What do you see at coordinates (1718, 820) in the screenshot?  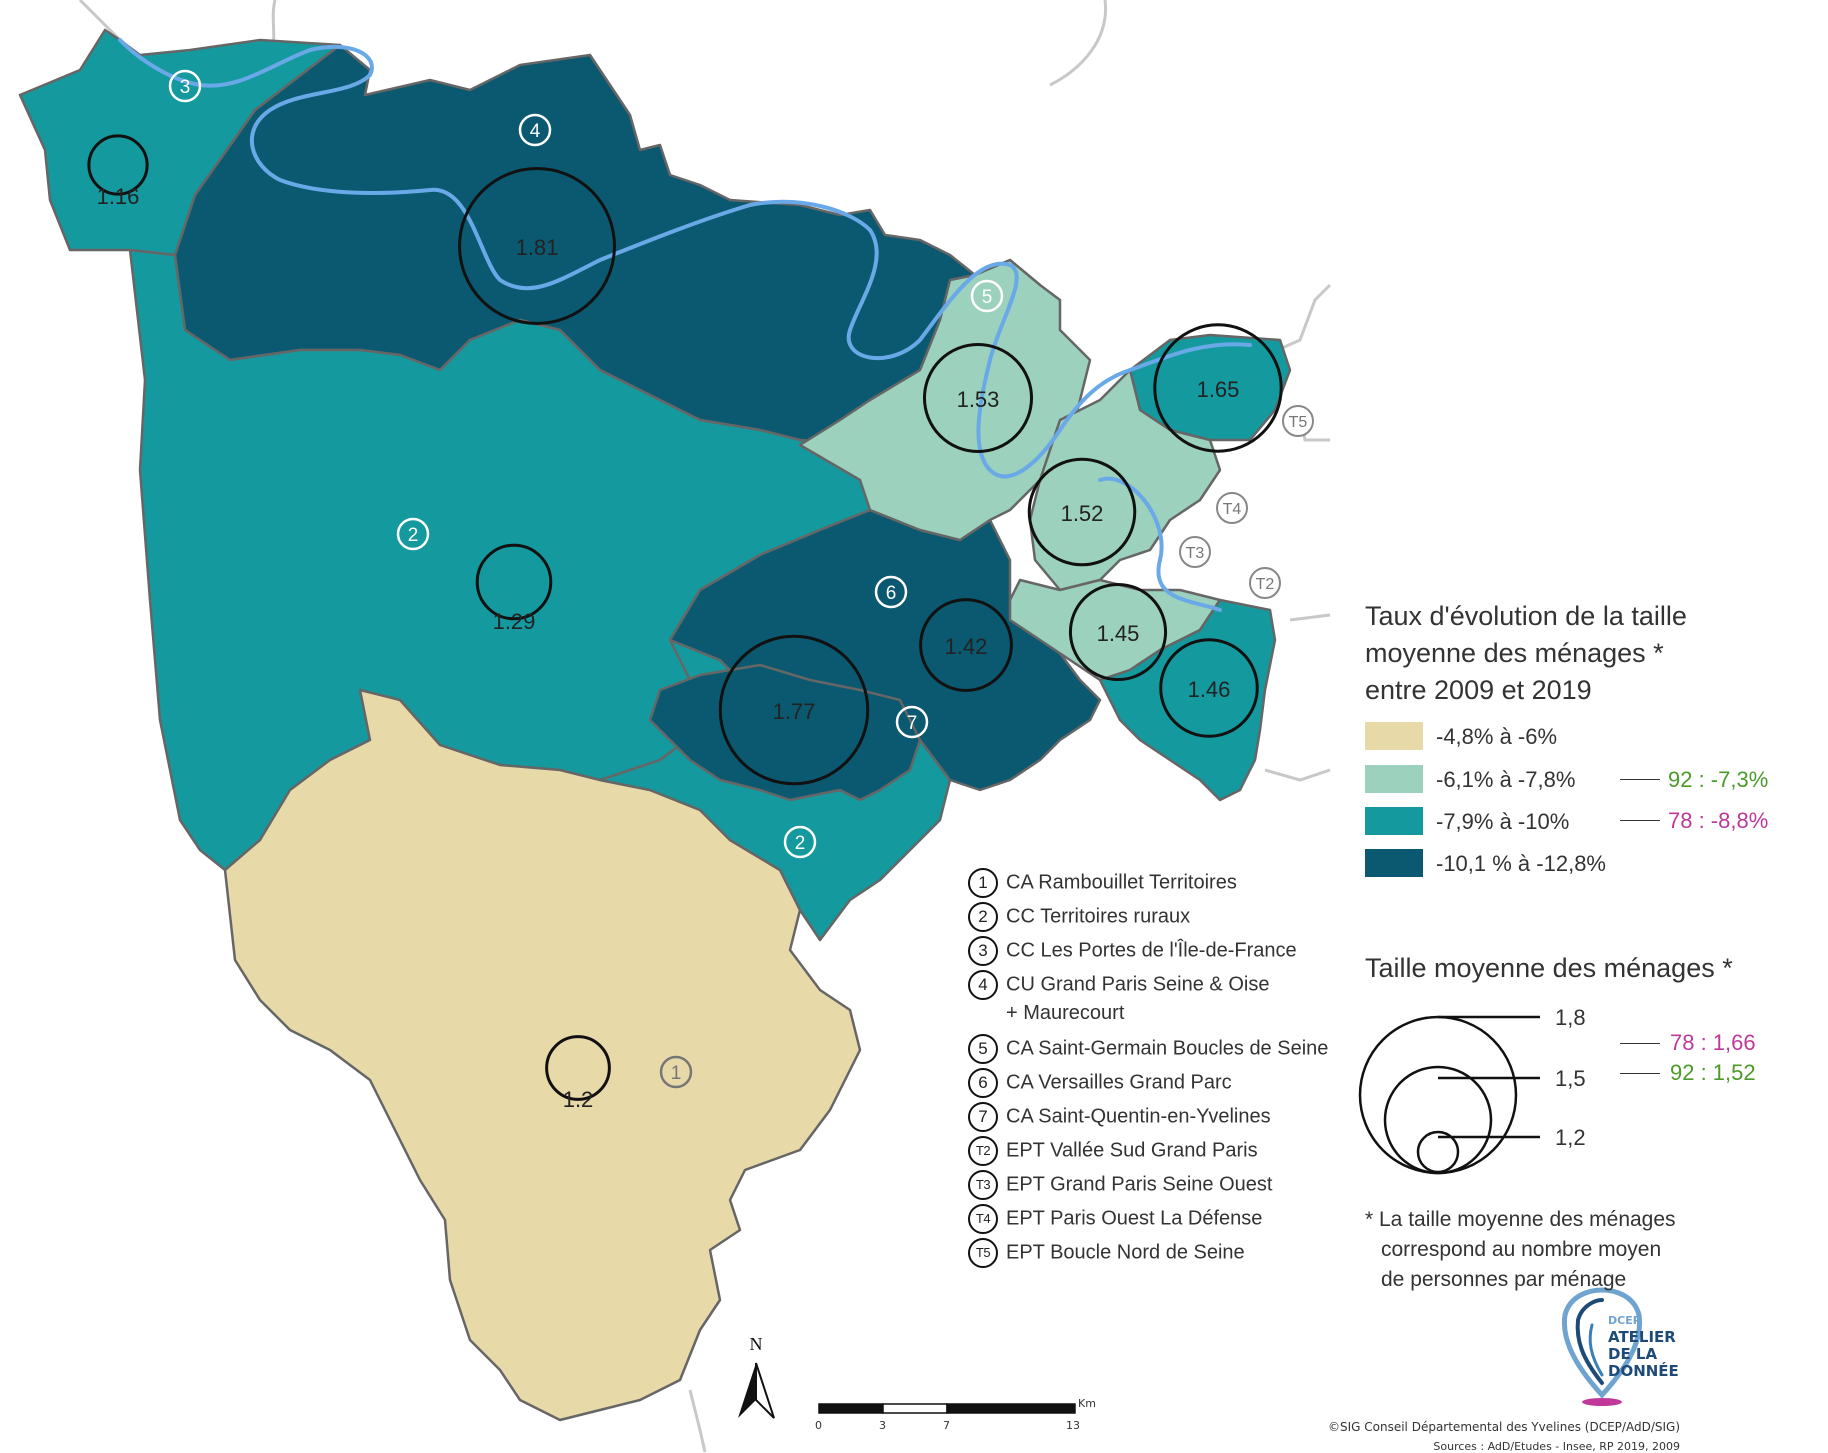 I see `reference-78-rate: 78 : -8,8%` at bounding box center [1718, 820].